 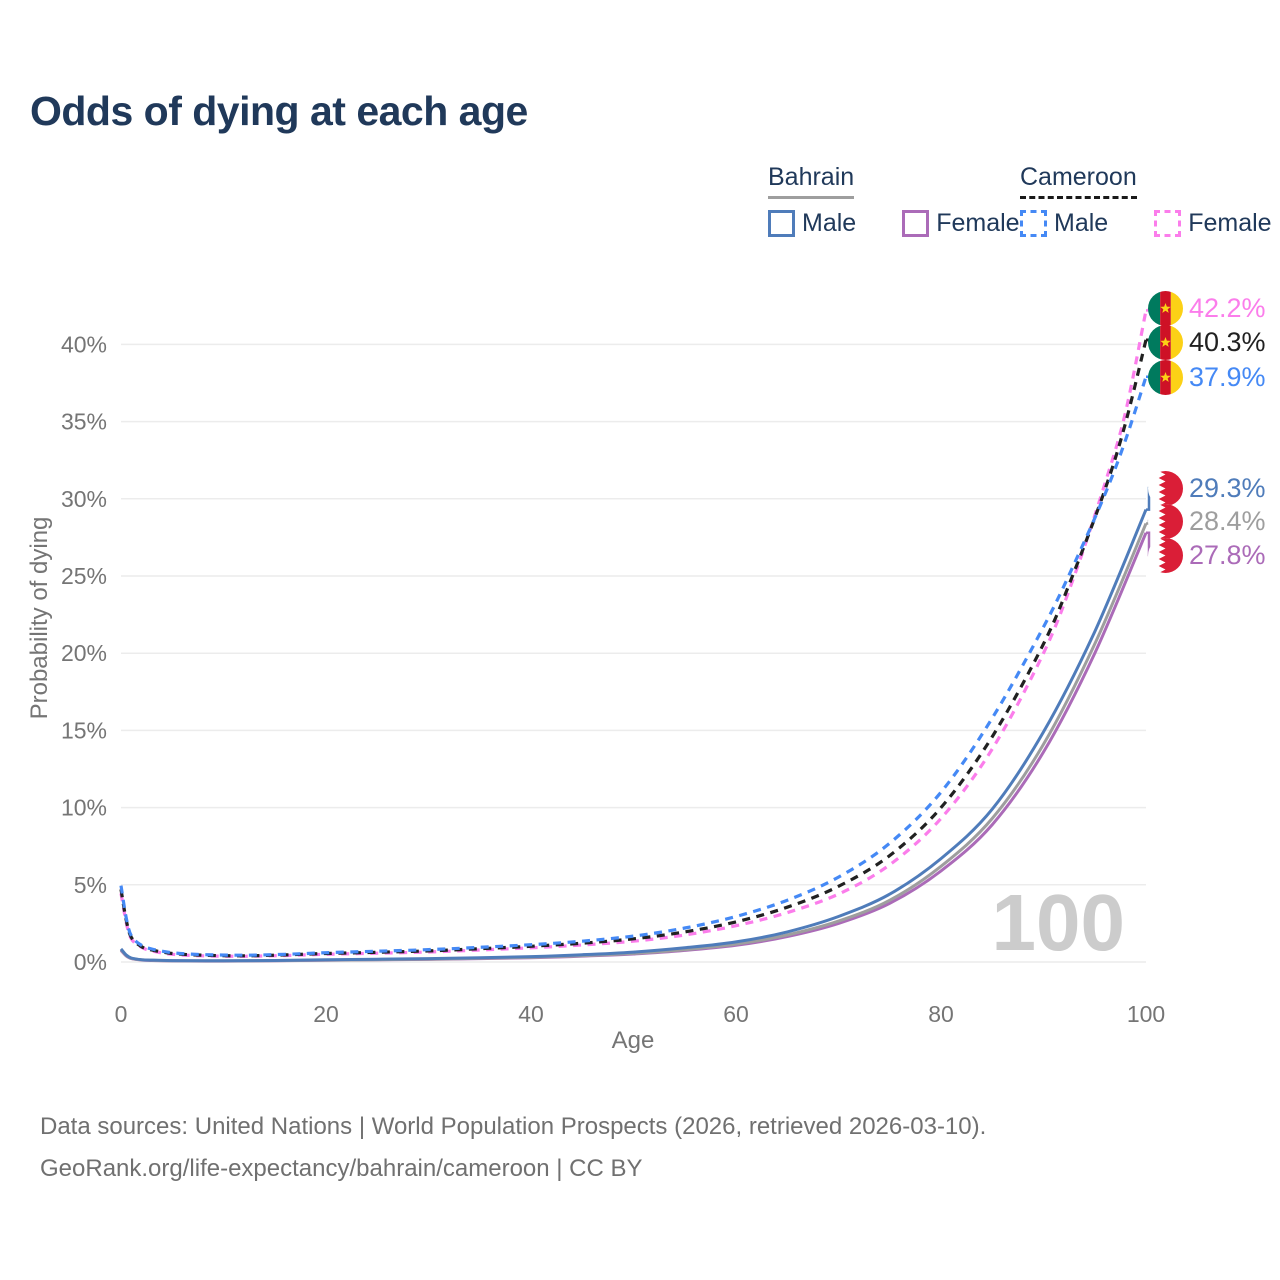 What do you see at coordinates (84, 808) in the screenshot?
I see `y-tick-label: 10%` at bounding box center [84, 808].